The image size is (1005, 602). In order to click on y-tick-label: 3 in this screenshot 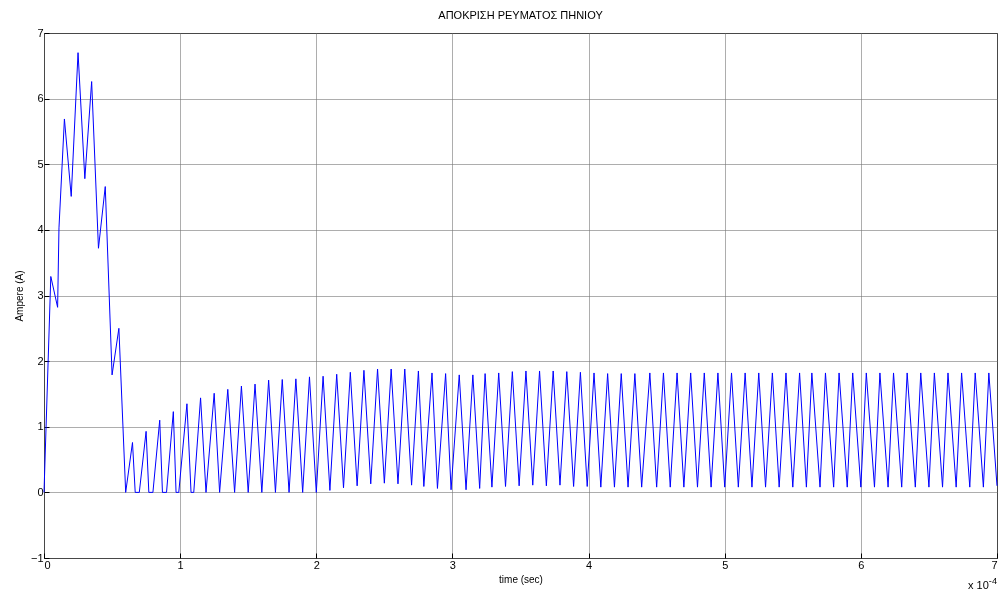, I will do `click(40, 295)`.